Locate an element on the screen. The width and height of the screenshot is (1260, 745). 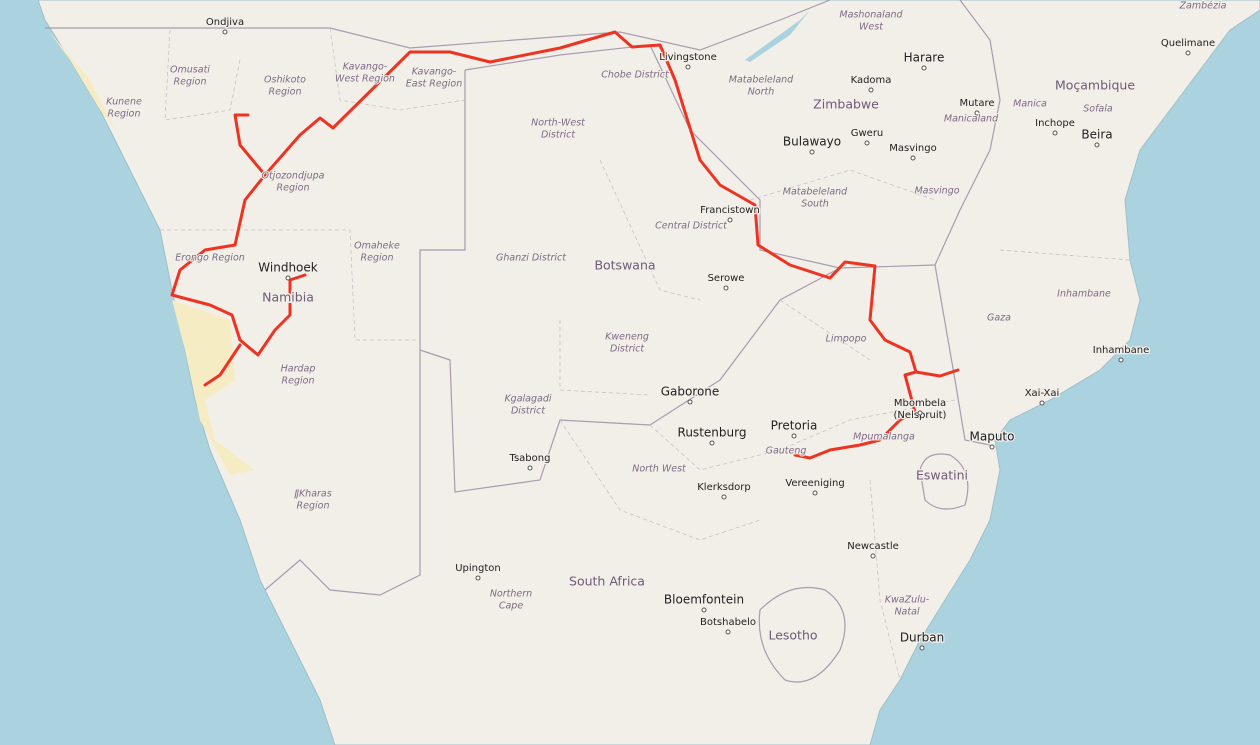
region-label: North-West is located at coordinates (558, 123).